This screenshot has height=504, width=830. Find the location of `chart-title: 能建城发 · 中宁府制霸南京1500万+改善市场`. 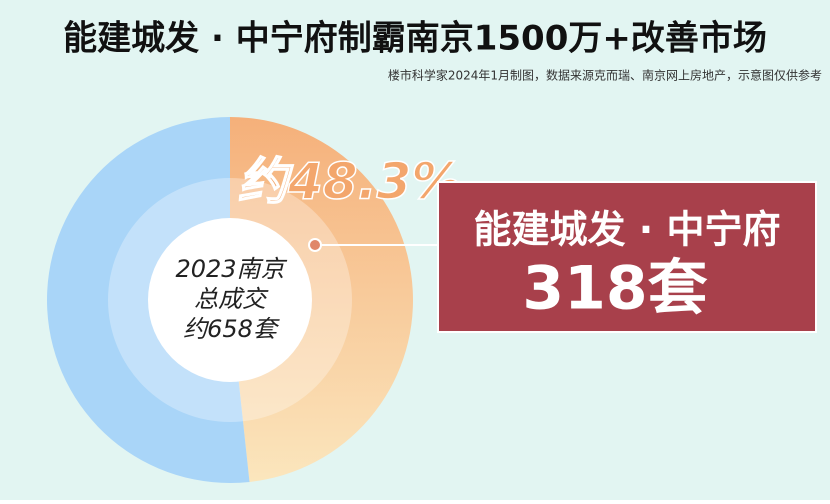

chart-title: 能建城发 · 中宁府制霸南京1500万+改善市场 is located at coordinates (415, 39).